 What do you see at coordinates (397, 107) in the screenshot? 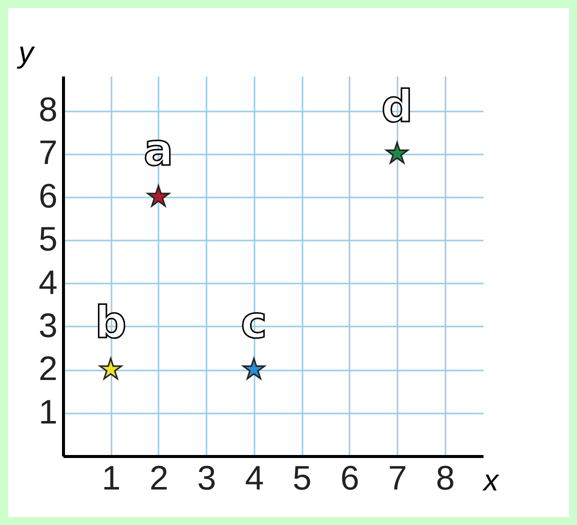
I see `annotation: d` at bounding box center [397, 107].